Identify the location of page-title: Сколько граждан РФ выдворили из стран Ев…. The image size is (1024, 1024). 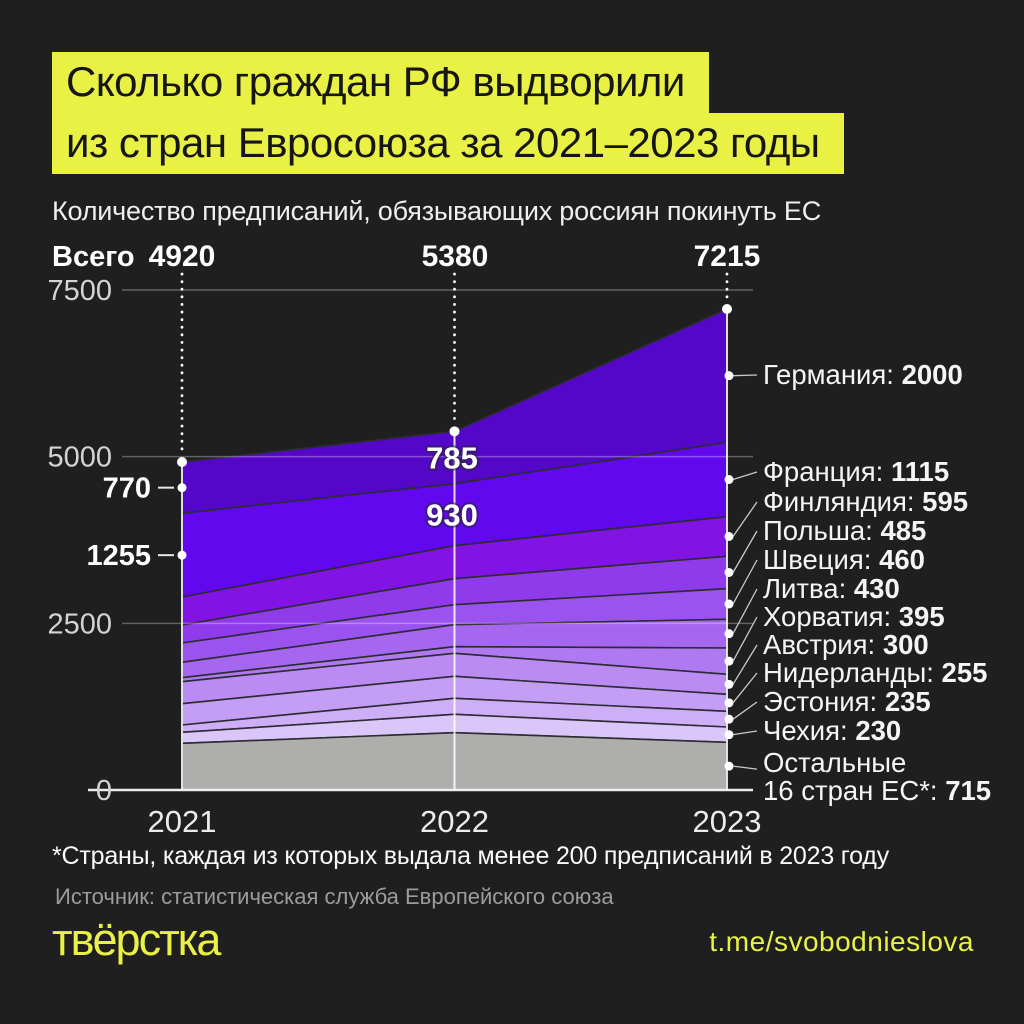
(448, 113).